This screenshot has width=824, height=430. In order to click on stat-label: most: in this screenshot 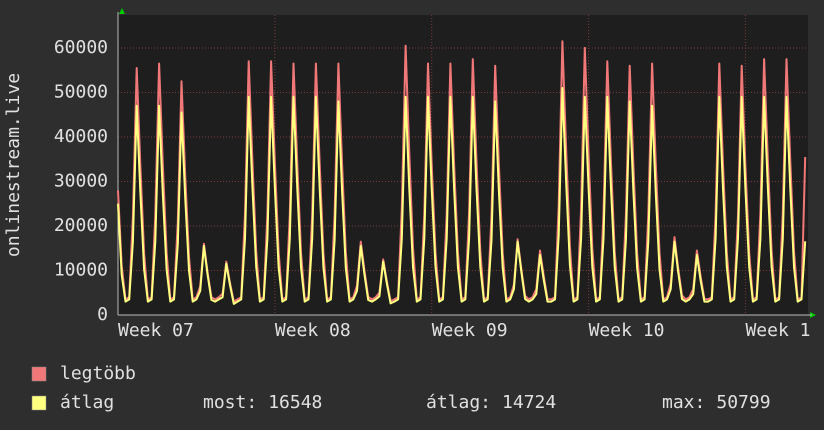, I will do `click(230, 402)`.